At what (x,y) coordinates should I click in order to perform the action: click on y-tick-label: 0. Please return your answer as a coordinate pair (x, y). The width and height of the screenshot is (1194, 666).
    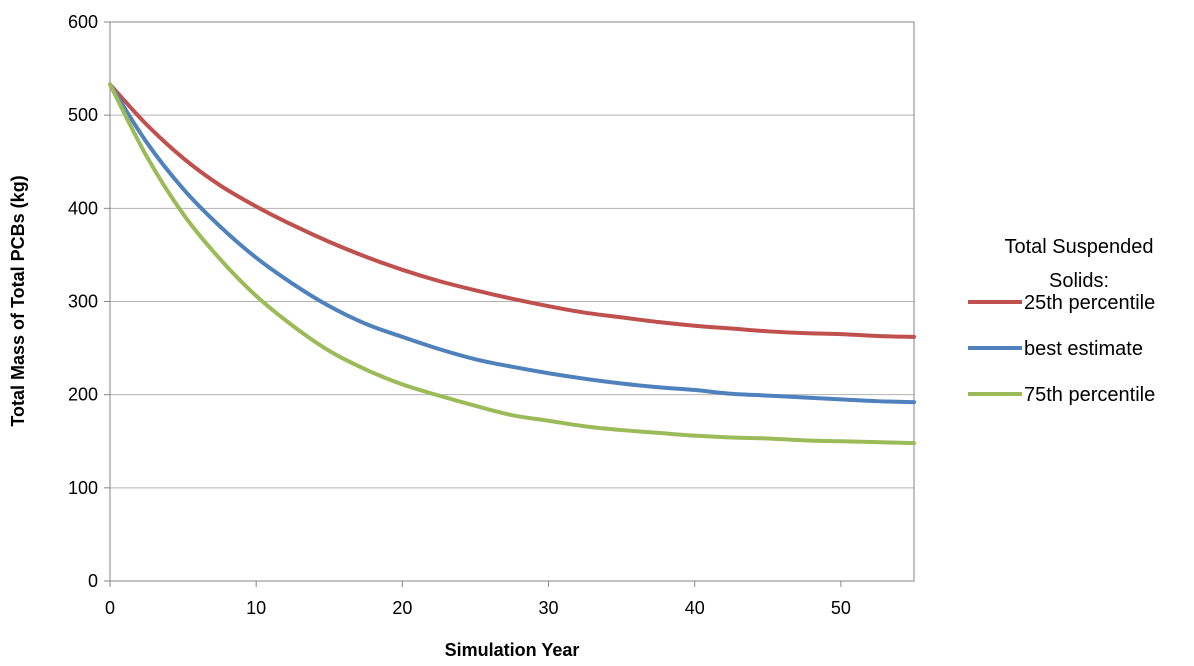
    Looking at the image, I should click on (93, 581).